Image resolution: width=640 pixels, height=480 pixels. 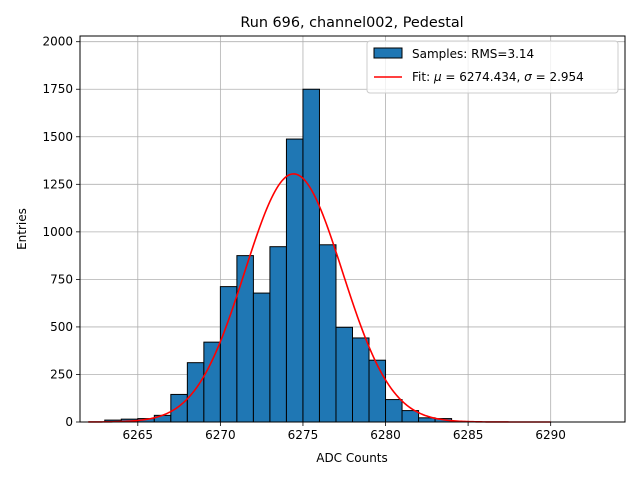 What do you see at coordinates (22, 229) in the screenshot?
I see `y-axis-label: Entries` at bounding box center [22, 229].